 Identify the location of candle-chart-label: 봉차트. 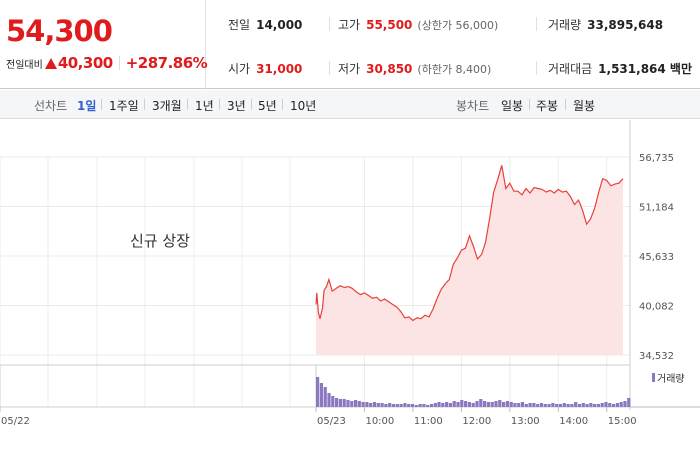
(473, 106).